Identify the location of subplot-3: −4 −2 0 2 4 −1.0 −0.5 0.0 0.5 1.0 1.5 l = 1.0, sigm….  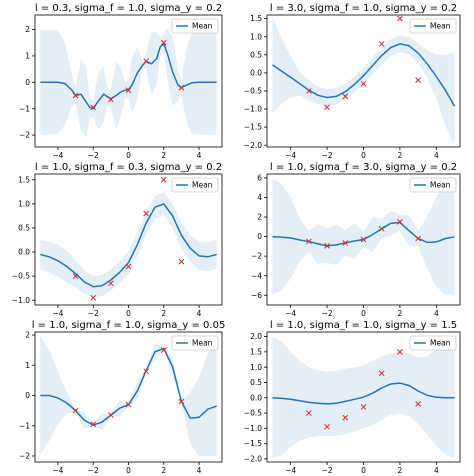
(117, 240).